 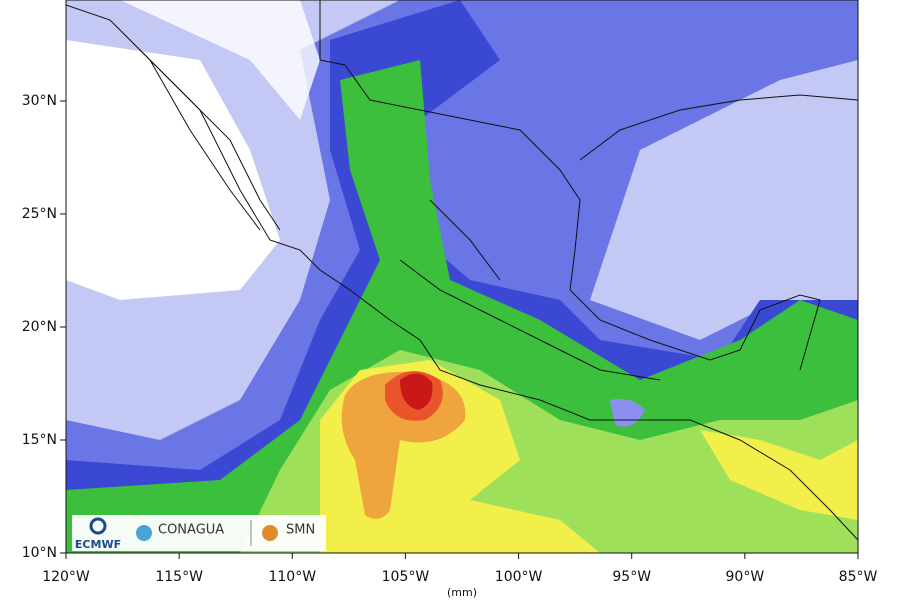 What do you see at coordinates (191, 530) in the screenshot?
I see `conagua-logo: CONAGUA` at bounding box center [191, 530].